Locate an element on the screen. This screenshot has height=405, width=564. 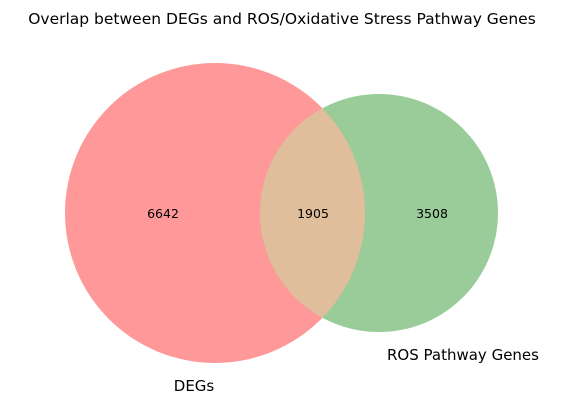
ros-pathway-label: ROS Pathway Genes is located at coordinates (463, 355).